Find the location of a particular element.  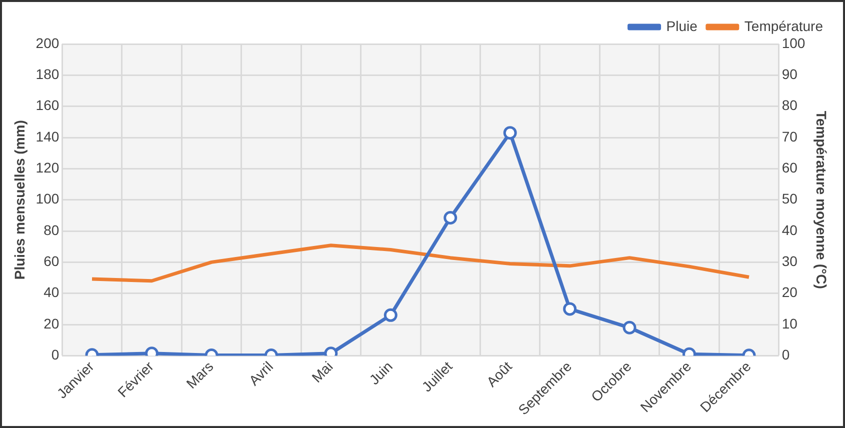

y2-tick-label: 100 is located at coordinates (794, 42).